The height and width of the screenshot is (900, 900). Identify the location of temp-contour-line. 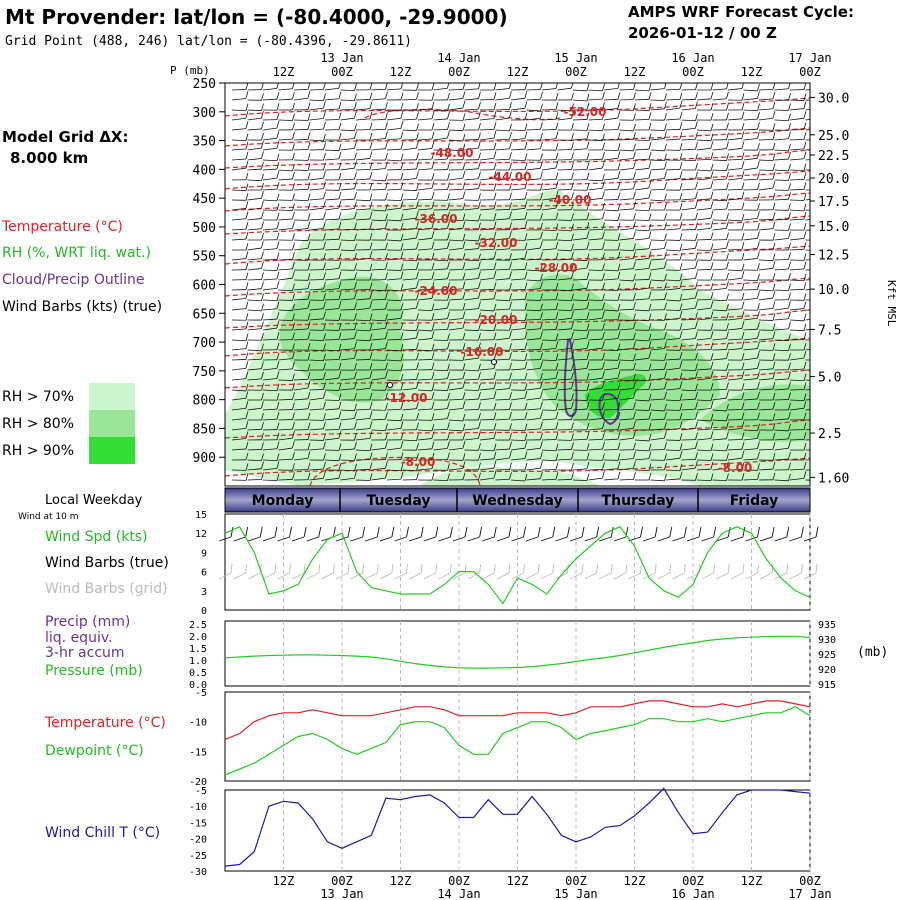
(517, 287).